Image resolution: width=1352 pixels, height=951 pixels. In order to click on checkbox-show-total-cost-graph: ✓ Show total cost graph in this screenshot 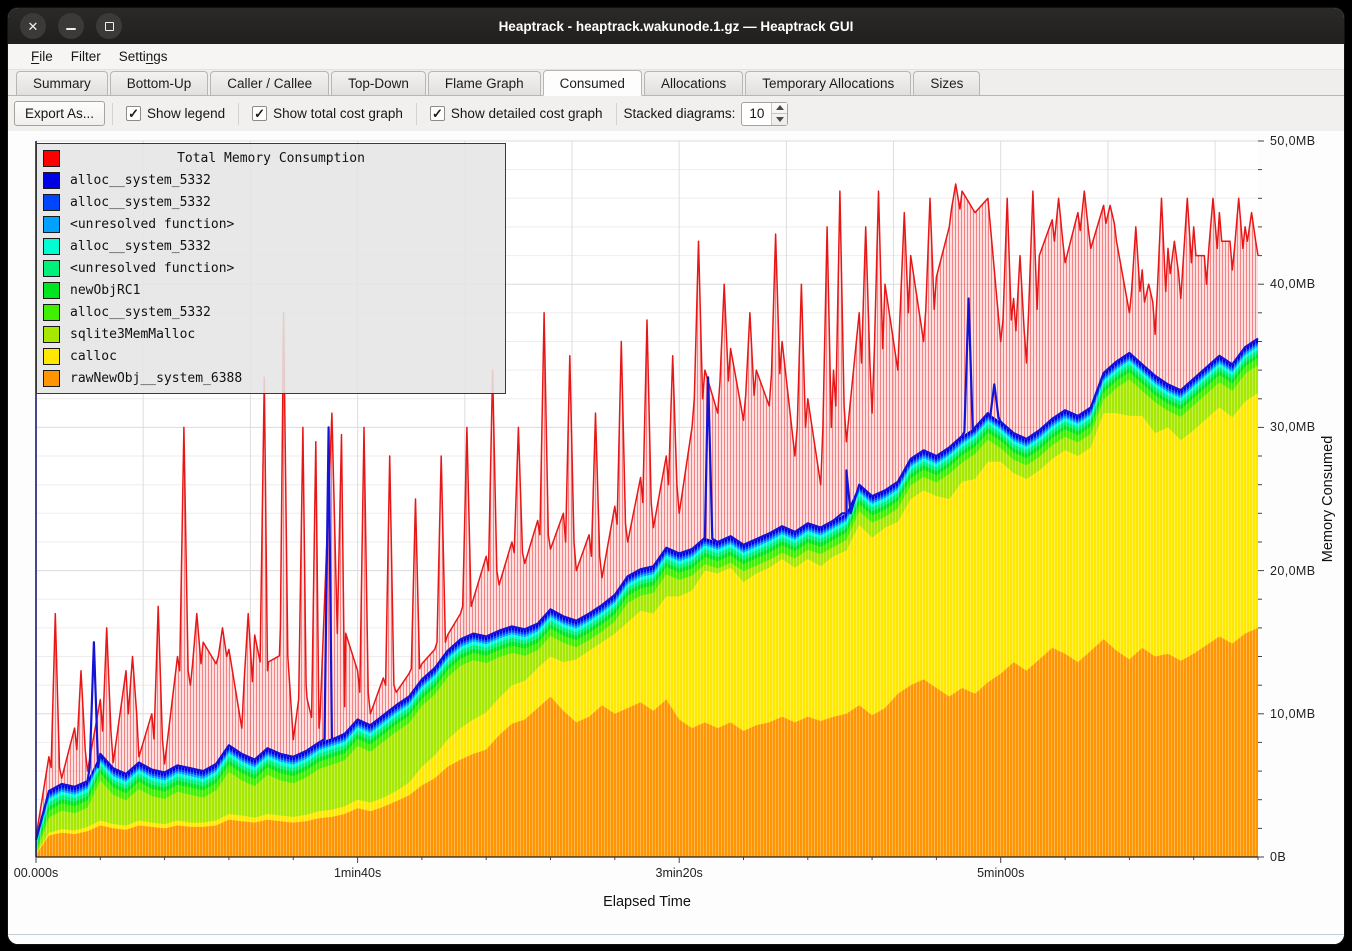, I will do `click(327, 114)`.